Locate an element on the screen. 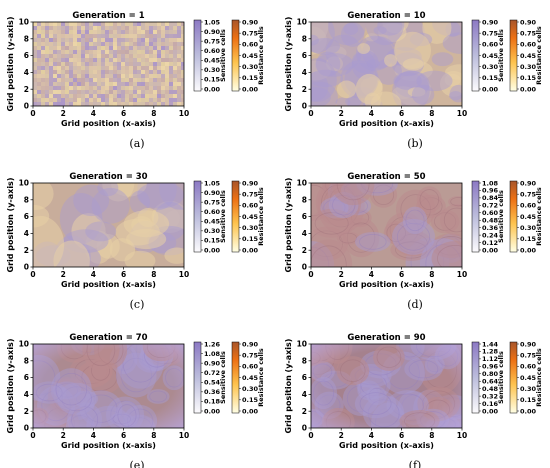  x-axis-label: Grid position (x-axis) is located at coordinates (108, 123).